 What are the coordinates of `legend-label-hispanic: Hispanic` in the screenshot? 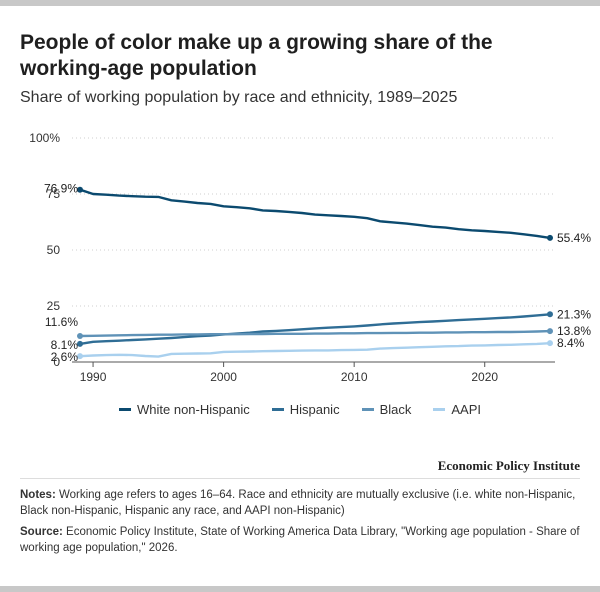 It's located at (314, 409).